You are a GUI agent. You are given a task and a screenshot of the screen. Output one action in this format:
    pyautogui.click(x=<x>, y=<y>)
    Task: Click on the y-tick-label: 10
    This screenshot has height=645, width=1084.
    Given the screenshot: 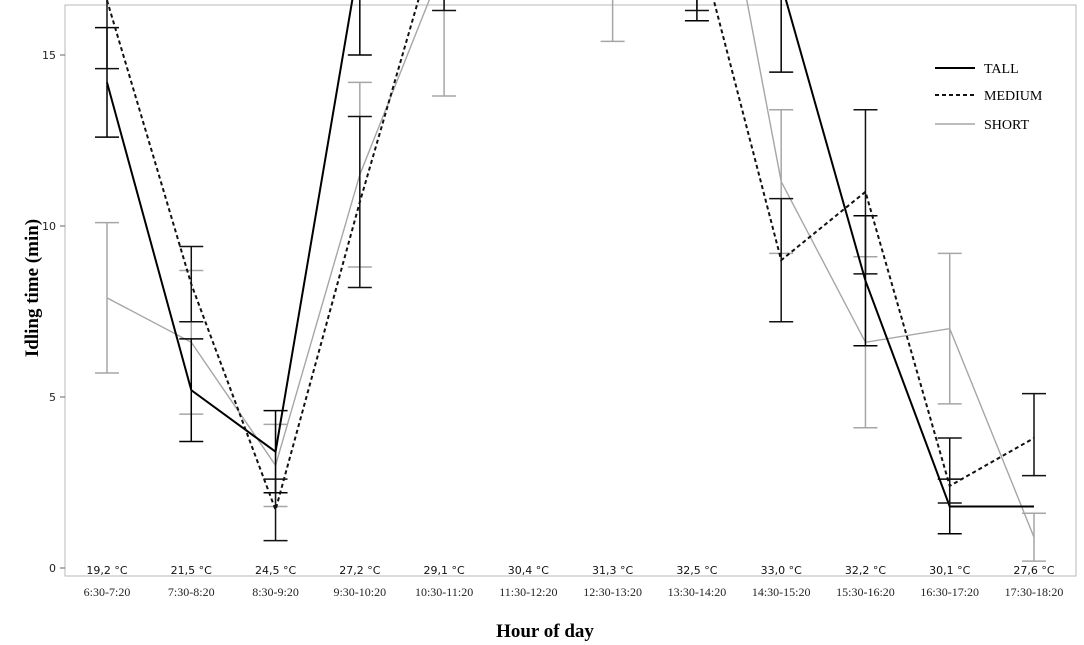 What is the action you would take?
    pyautogui.click(x=49, y=226)
    